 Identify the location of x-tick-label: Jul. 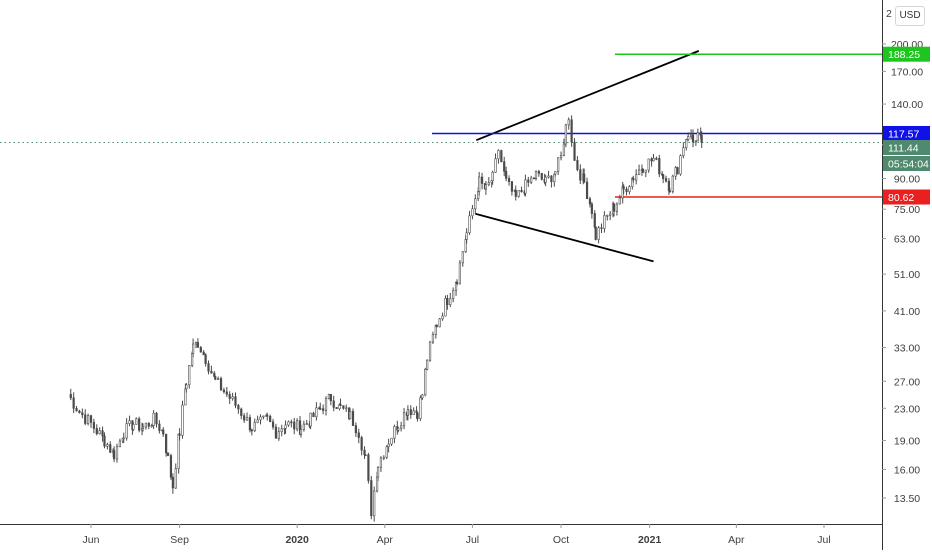
(472, 540).